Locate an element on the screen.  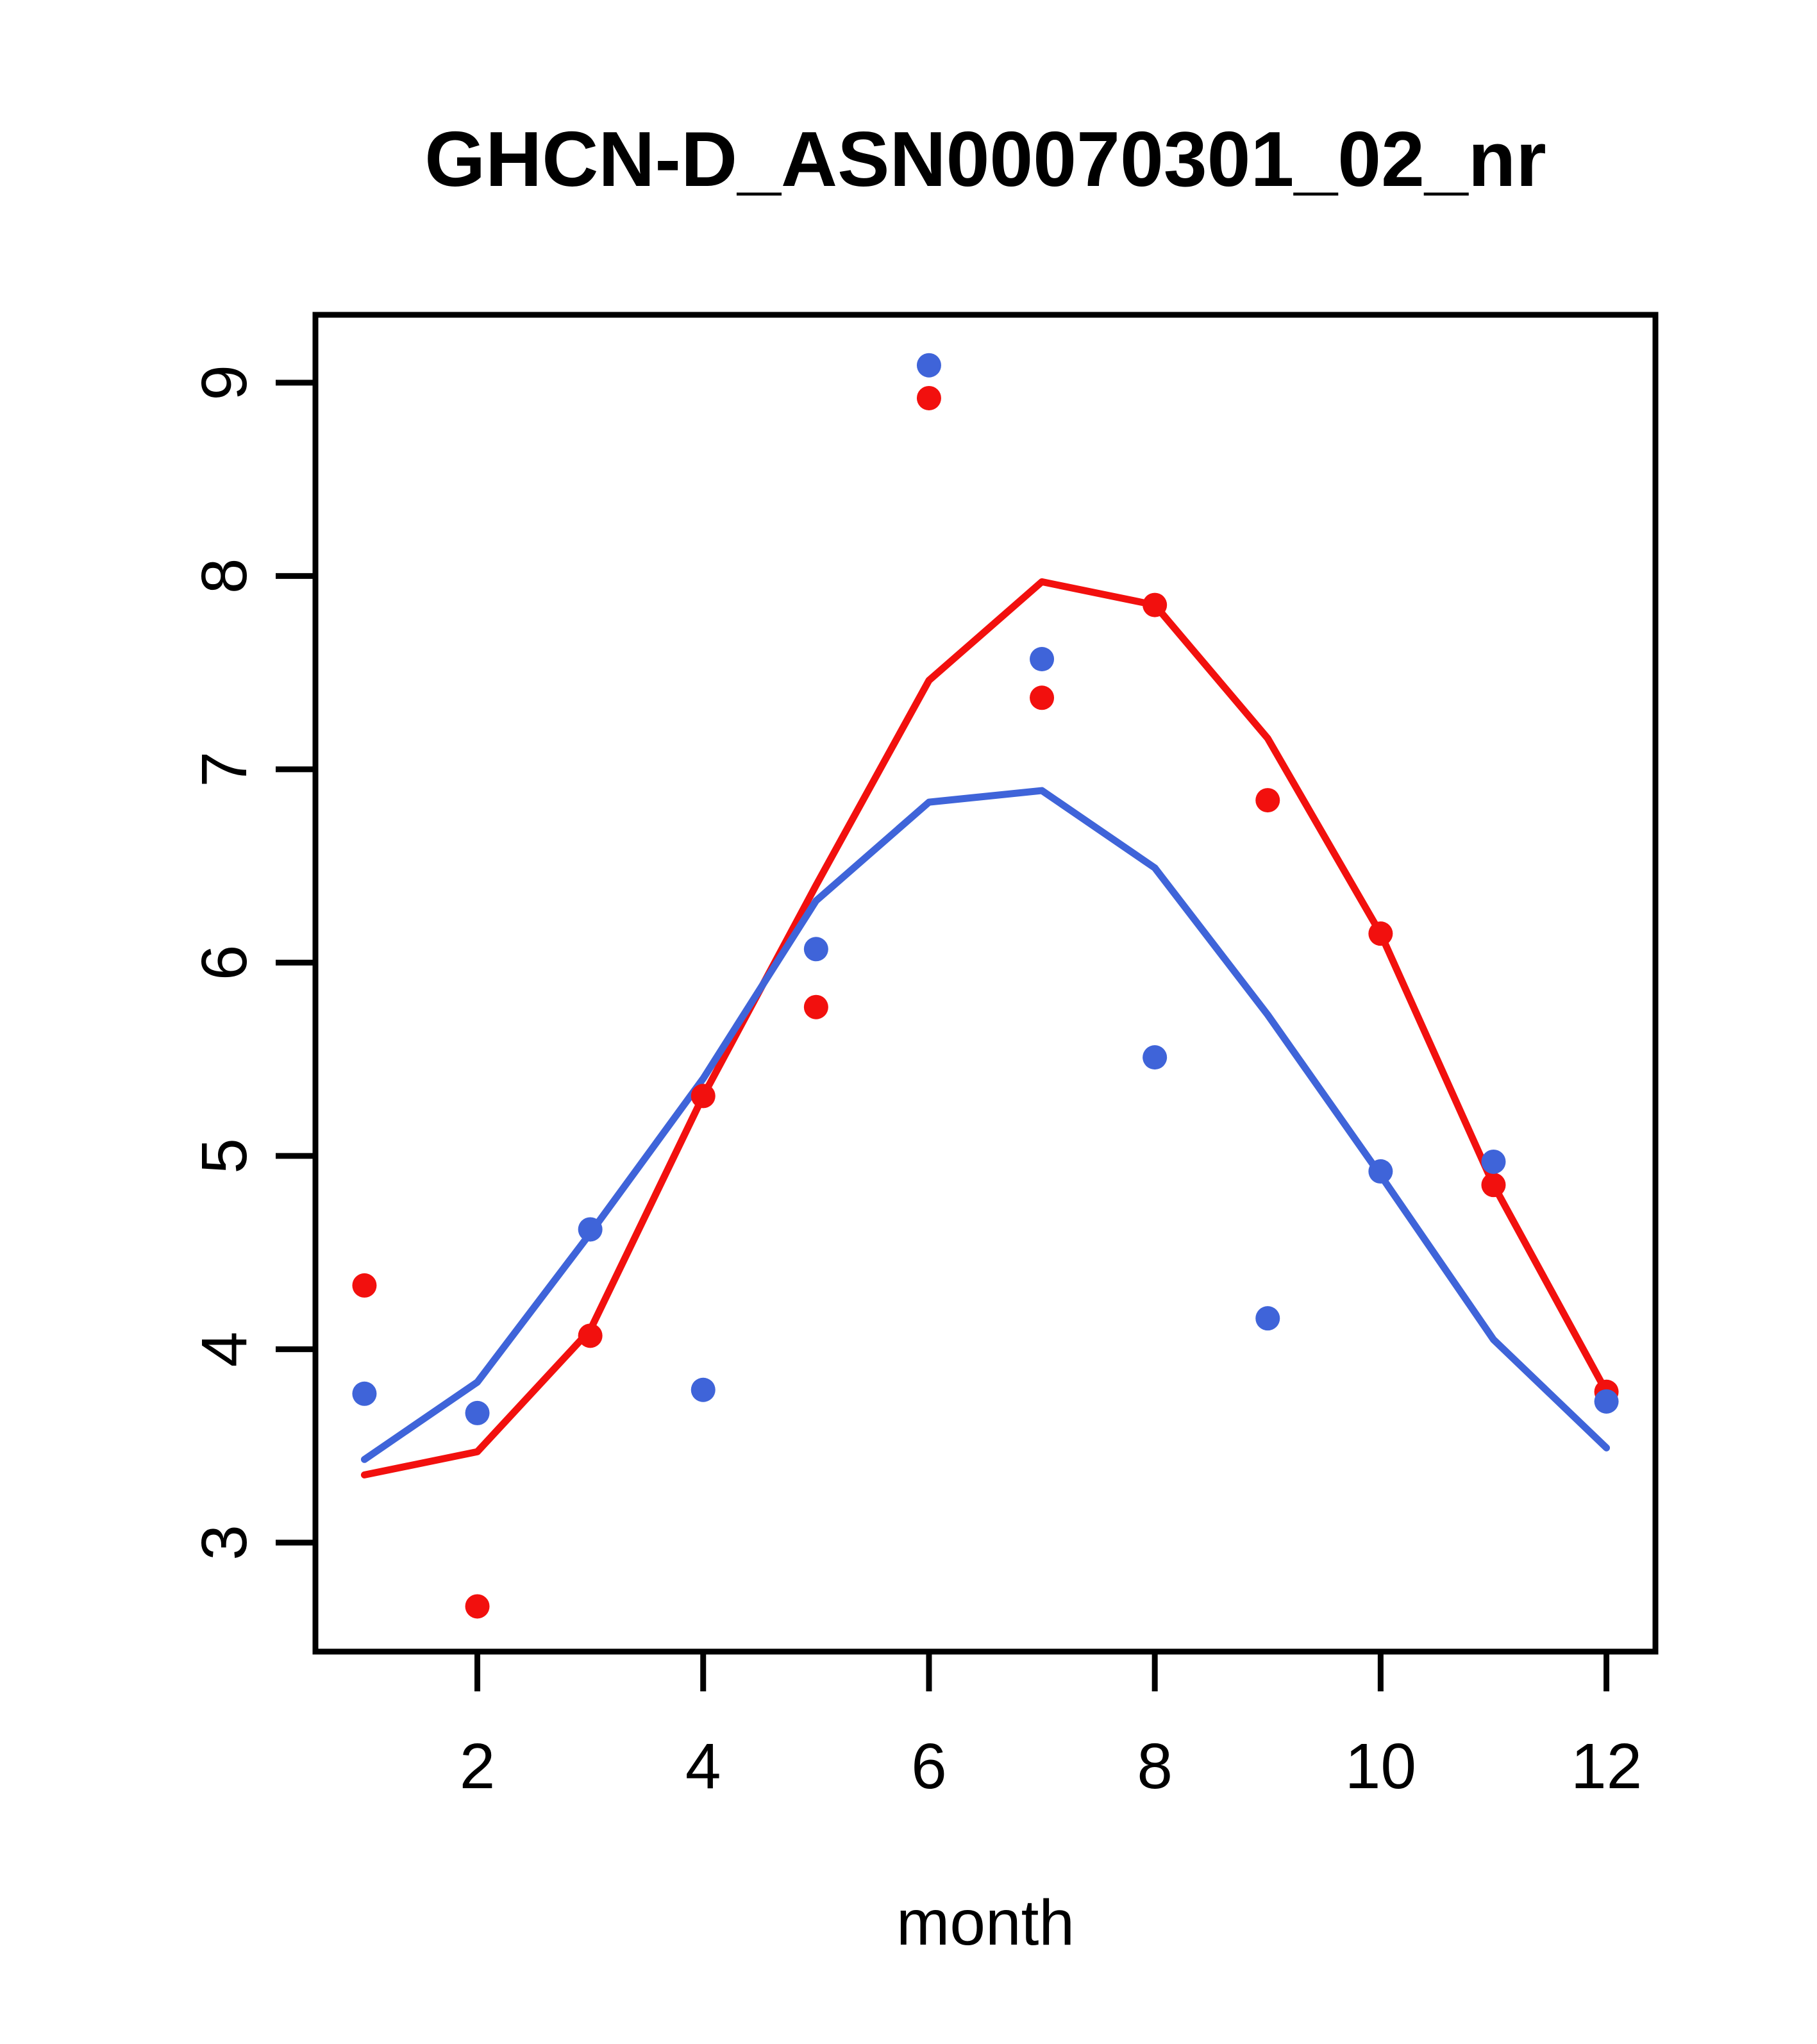
x-axis-label: month is located at coordinates (986, 1923).